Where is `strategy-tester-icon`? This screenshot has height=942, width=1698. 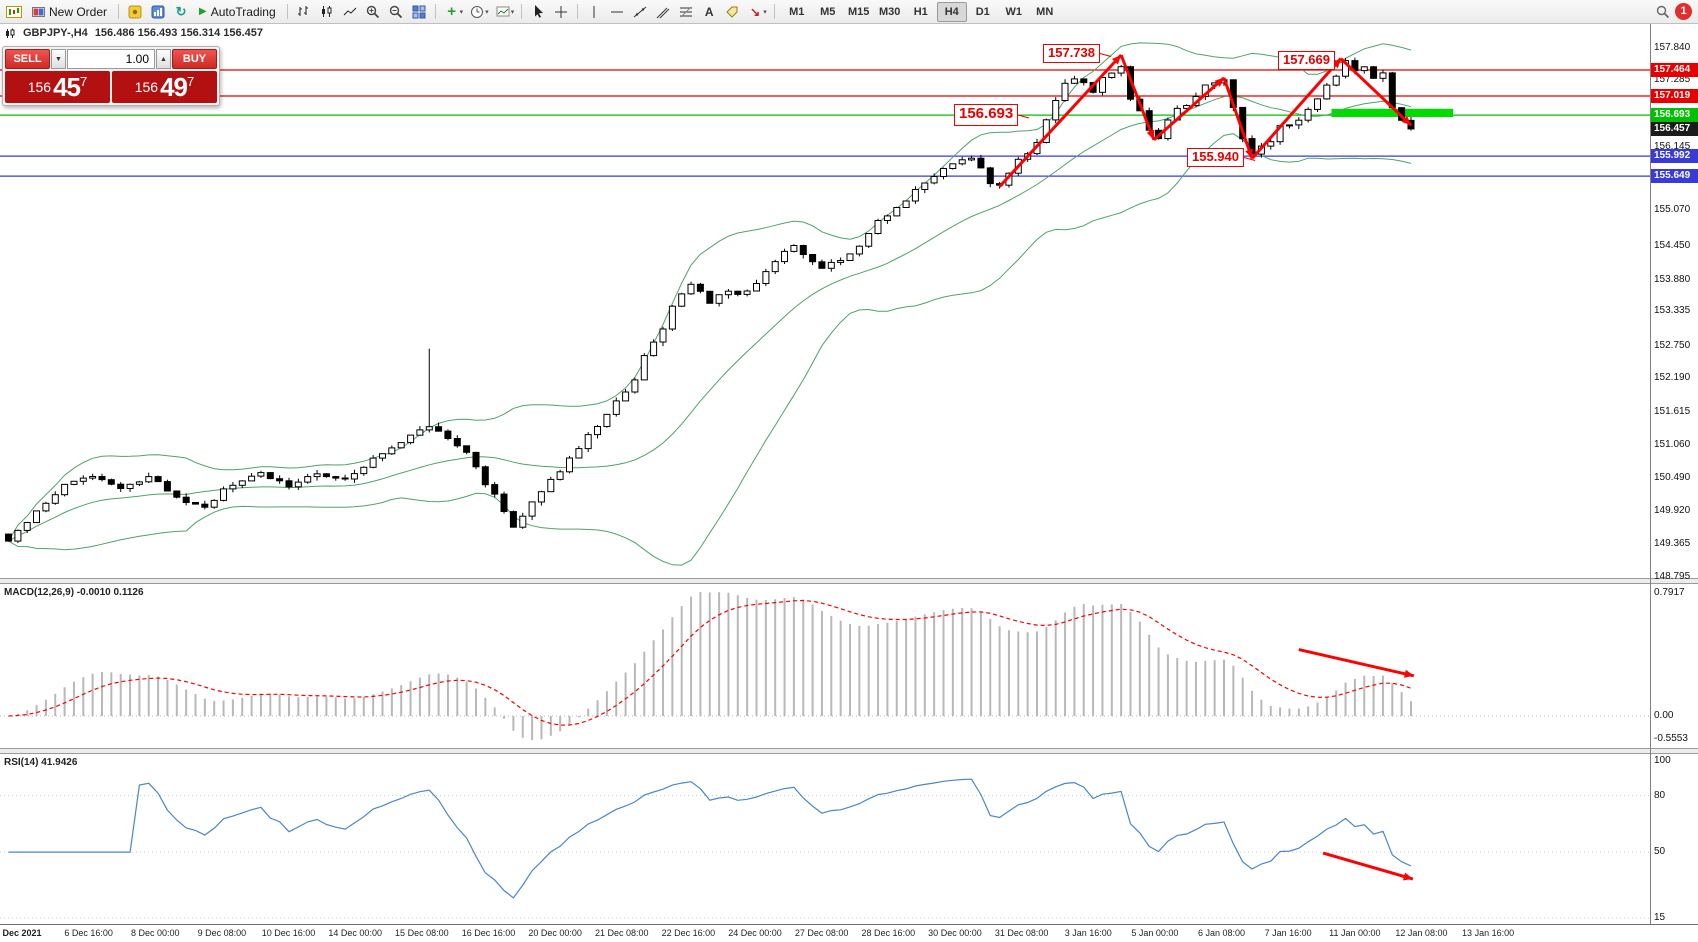
strategy-tester-icon is located at coordinates (158, 12).